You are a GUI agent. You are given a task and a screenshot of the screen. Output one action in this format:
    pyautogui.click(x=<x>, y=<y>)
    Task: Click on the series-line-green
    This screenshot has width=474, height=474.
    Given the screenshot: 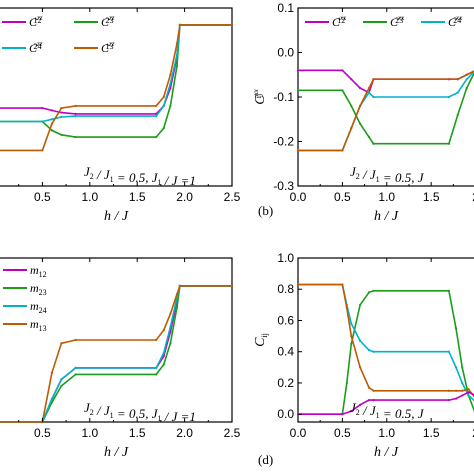 What is the action you would take?
    pyautogui.click(x=386, y=108)
    